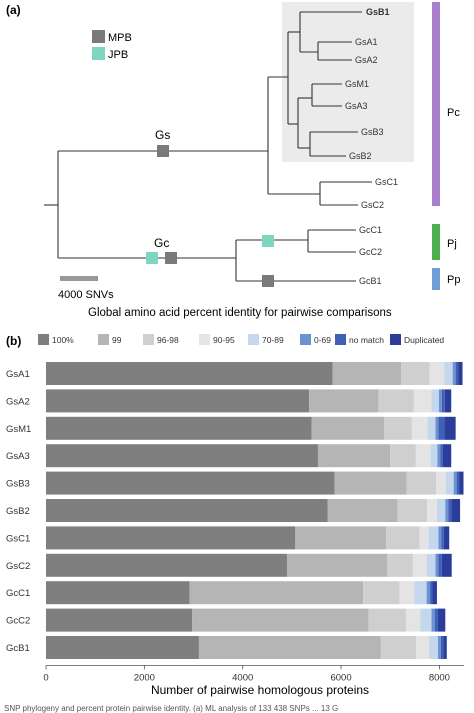 The width and height of the screenshot is (474, 713). Describe the element at coordinates (370, 252) in the screenshot. I see `tip-label-gcc2: GcC2` at that location.